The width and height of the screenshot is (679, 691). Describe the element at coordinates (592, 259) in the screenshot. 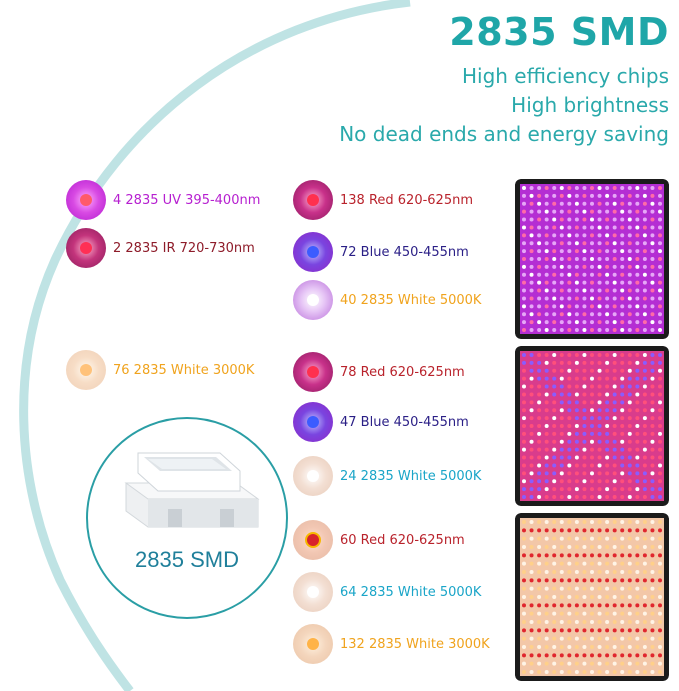

I see `grow-light-panel-full-spectrum` at that location.